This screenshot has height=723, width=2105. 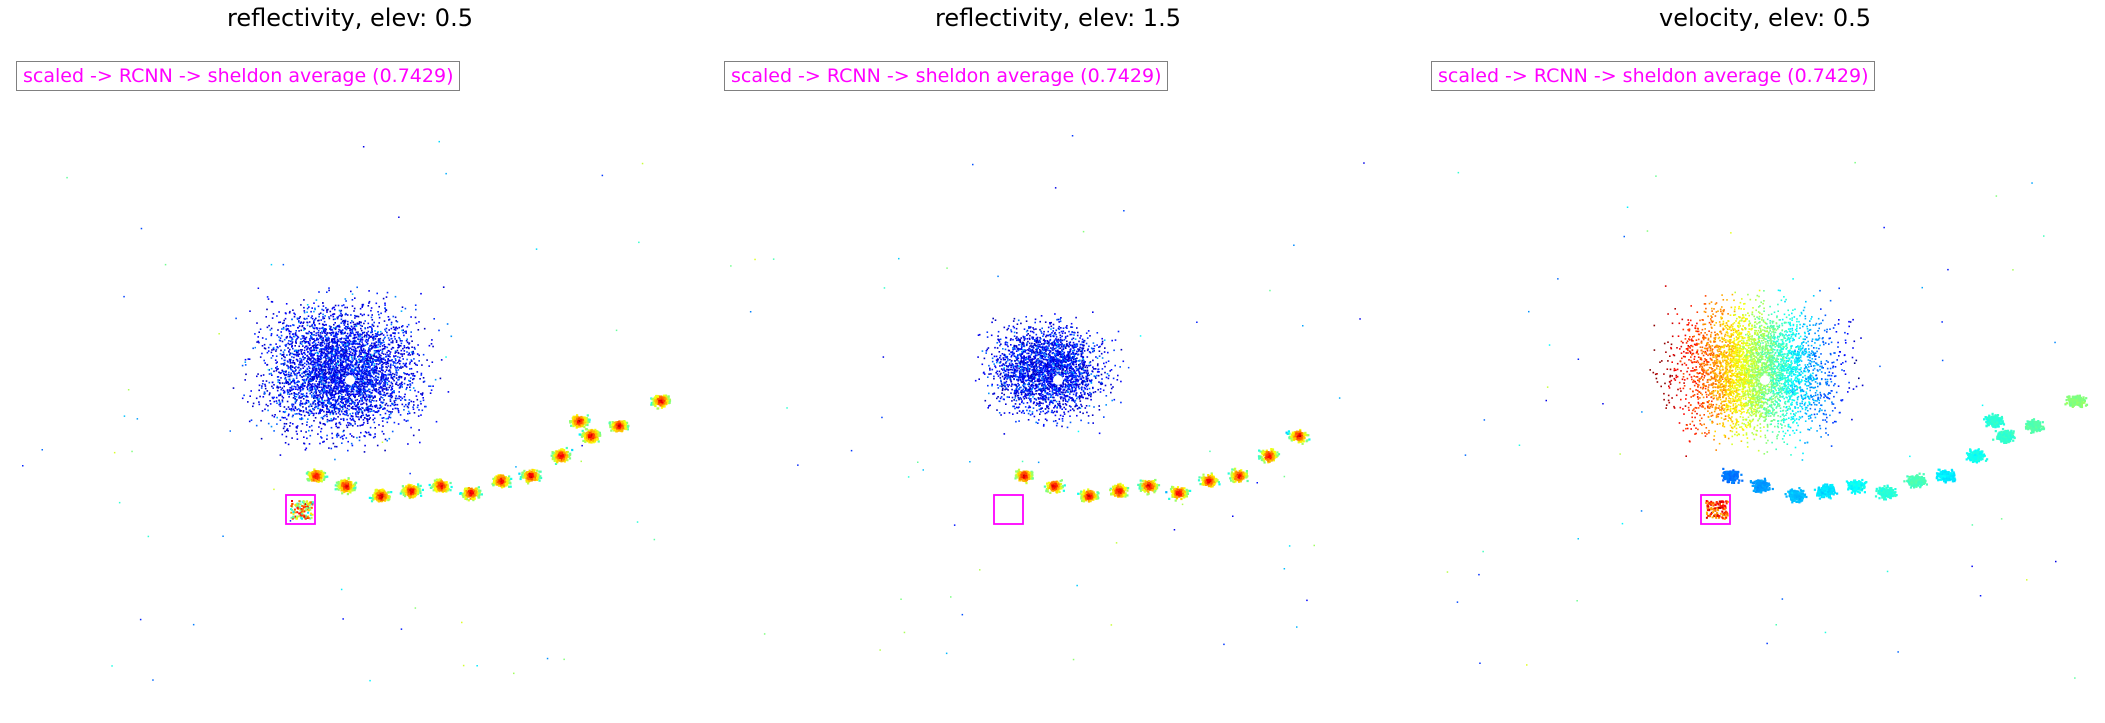 What do you see at coordinates (1765, 18) in the screenshot?
I see `panel-title: velocity, elev: 0.5` at bounding box center [1765, 18].